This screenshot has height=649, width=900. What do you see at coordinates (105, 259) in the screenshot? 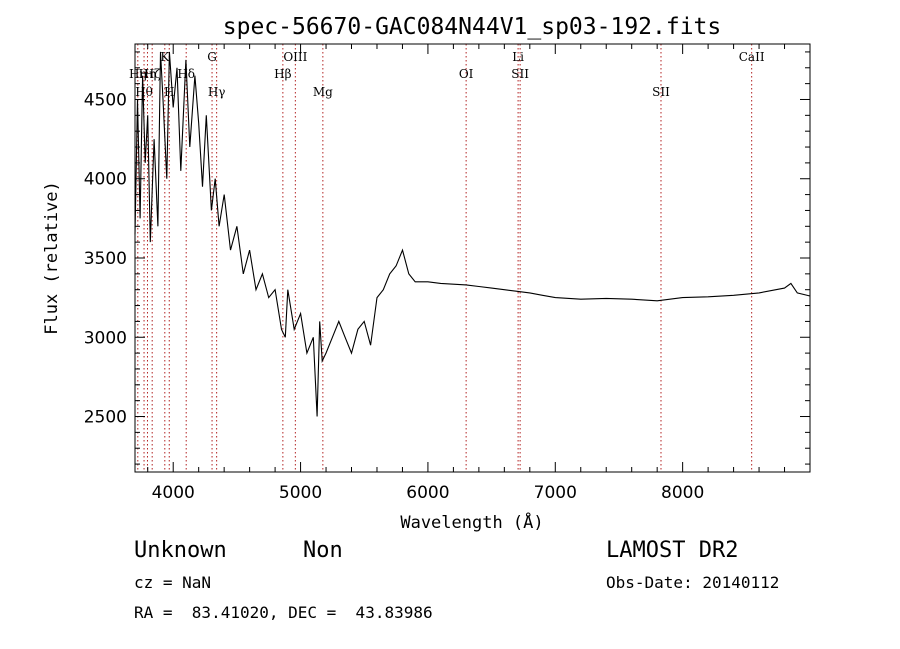
I see `y-tick-label: 3500` at bounding box center [105, 259].